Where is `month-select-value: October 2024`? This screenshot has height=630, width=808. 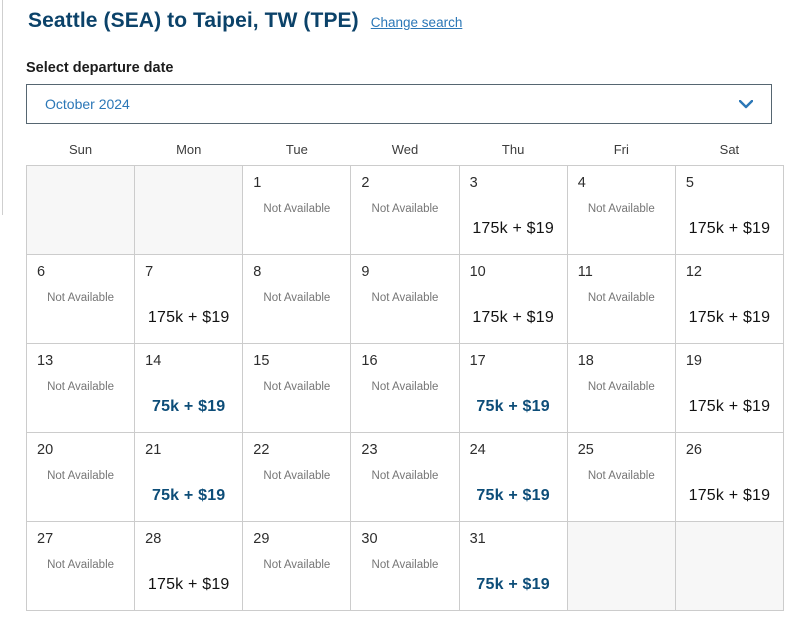
month-select-value: October 2024 is located at coordinates (87, 104).